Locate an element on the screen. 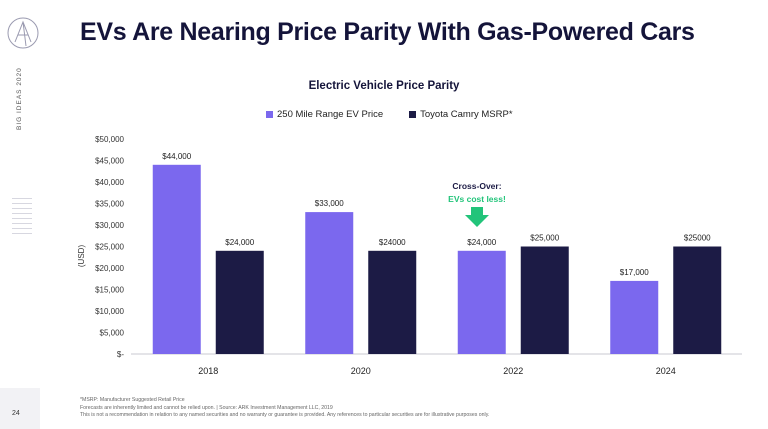  y-tick-label: $20,000 is located at coordinates (109, 268).